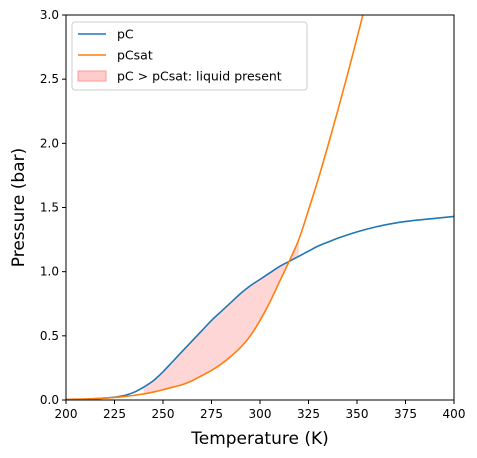  I want to click on legend: pC pCsat pC > pCsat: liquid present, so click(189, 56).